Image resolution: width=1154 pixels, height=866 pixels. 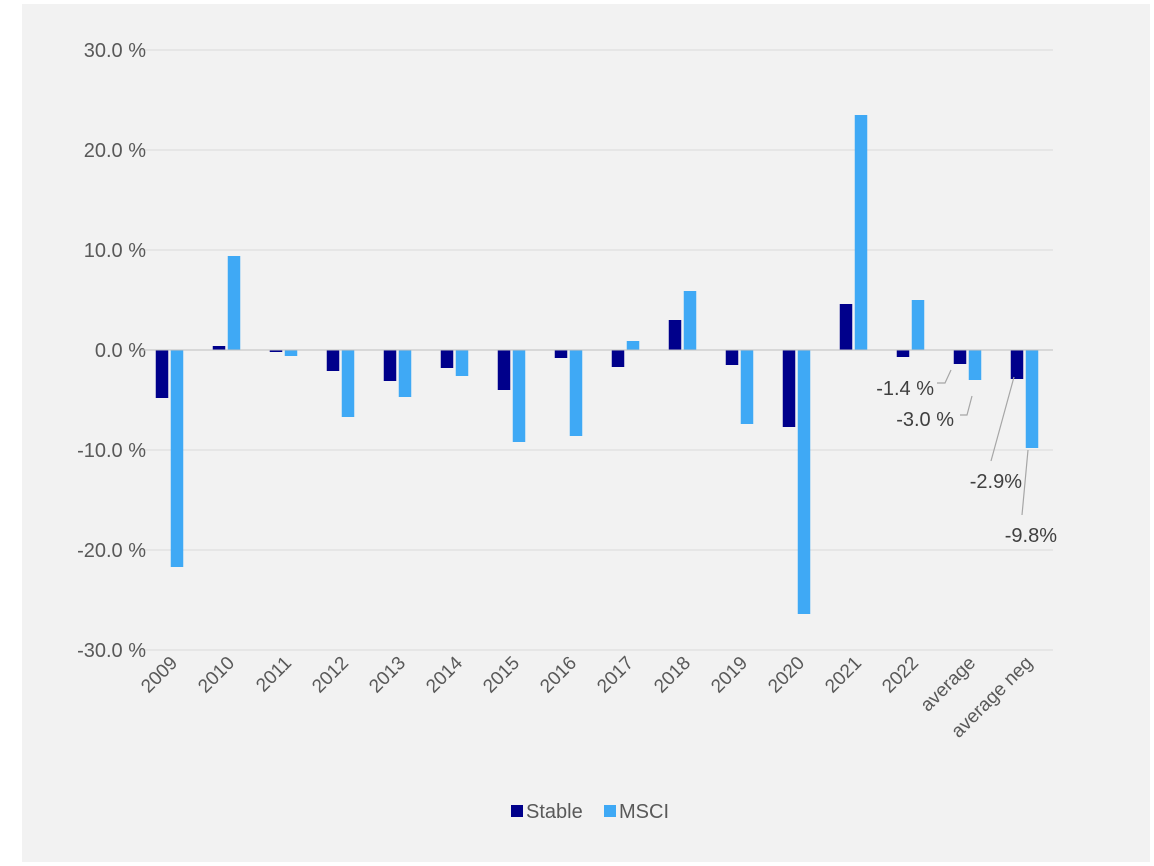 I want to click on bar-stable-2011, so click(x=276, y=351).